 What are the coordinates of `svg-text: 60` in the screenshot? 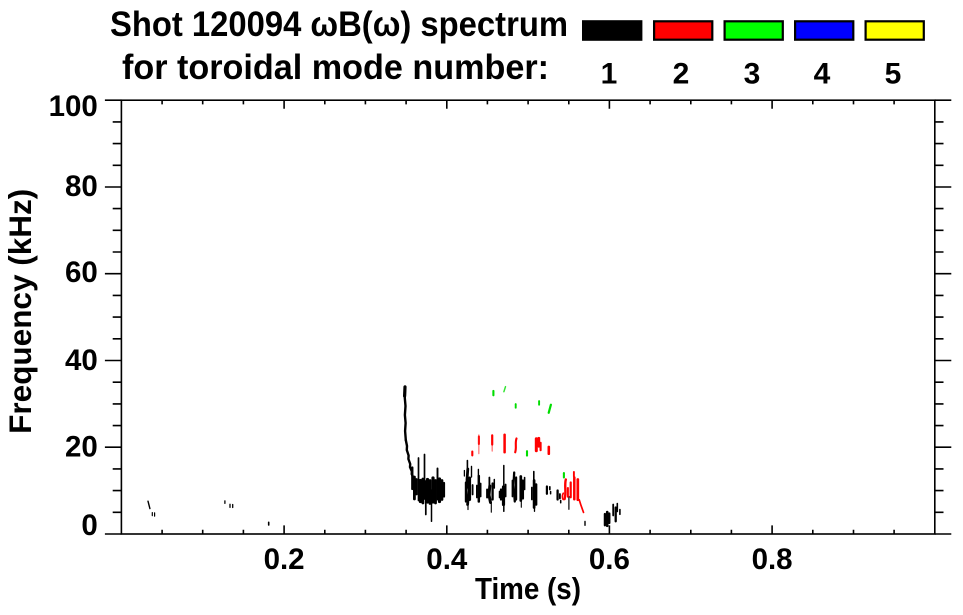 It's located at (81, 272).